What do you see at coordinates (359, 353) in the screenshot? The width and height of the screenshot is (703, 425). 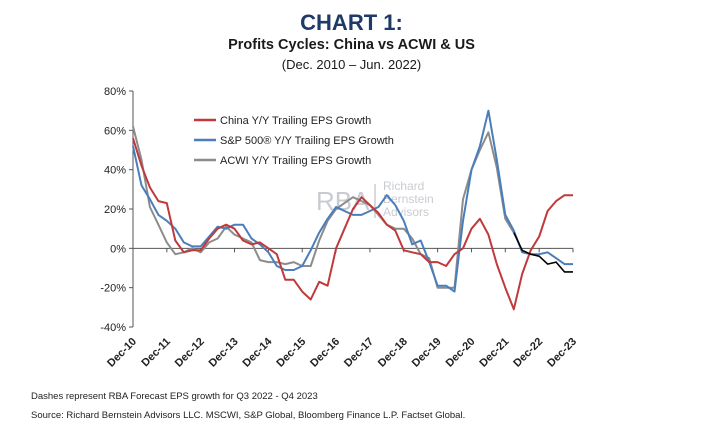 I see `x-tick-label: Dec-17` at bounding box center [359, 353].